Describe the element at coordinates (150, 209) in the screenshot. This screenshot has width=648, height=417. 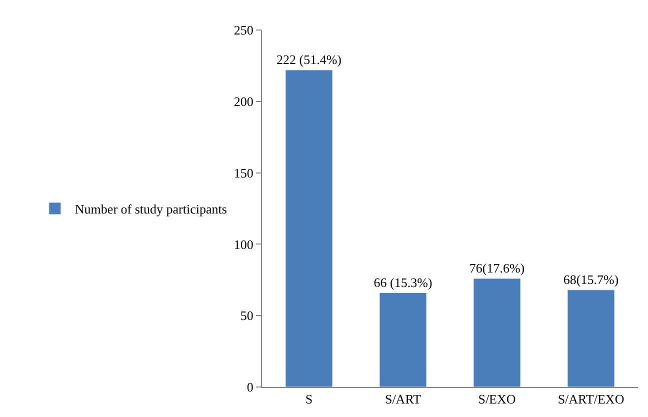
I see `legend-label: Number of study participants` at that location.